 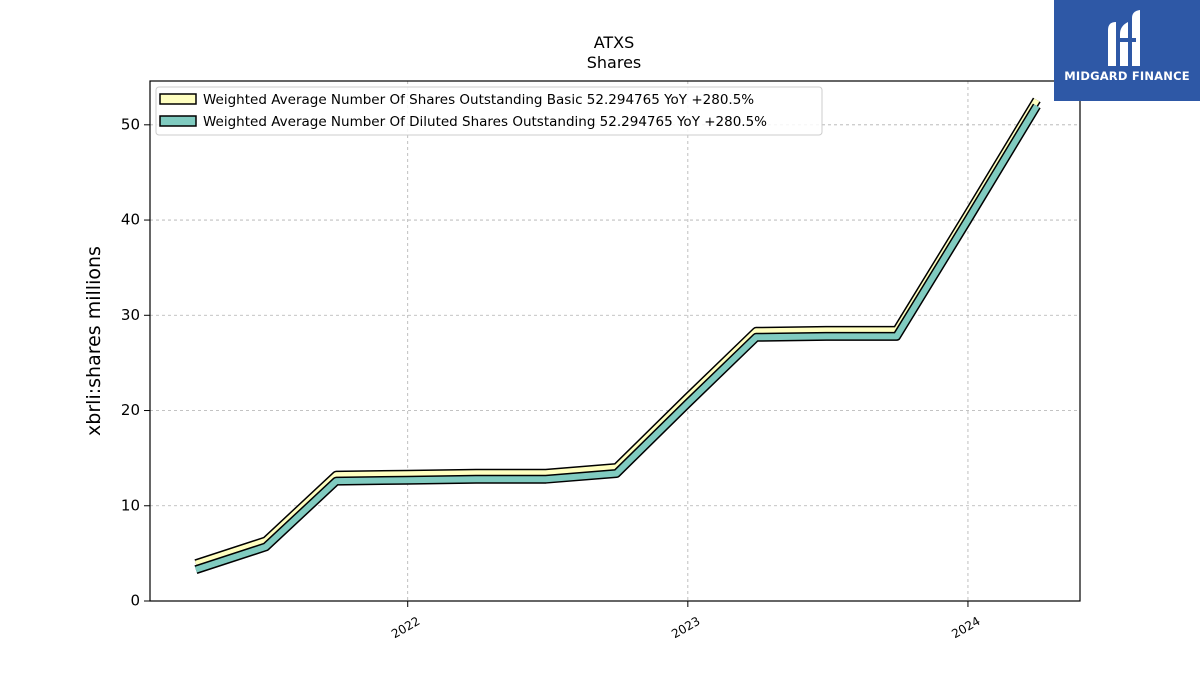 What do you see at coordinates (135, 601) in the screenshot?
I see `y-tick-label: 0` at bounding box center [135, 601].